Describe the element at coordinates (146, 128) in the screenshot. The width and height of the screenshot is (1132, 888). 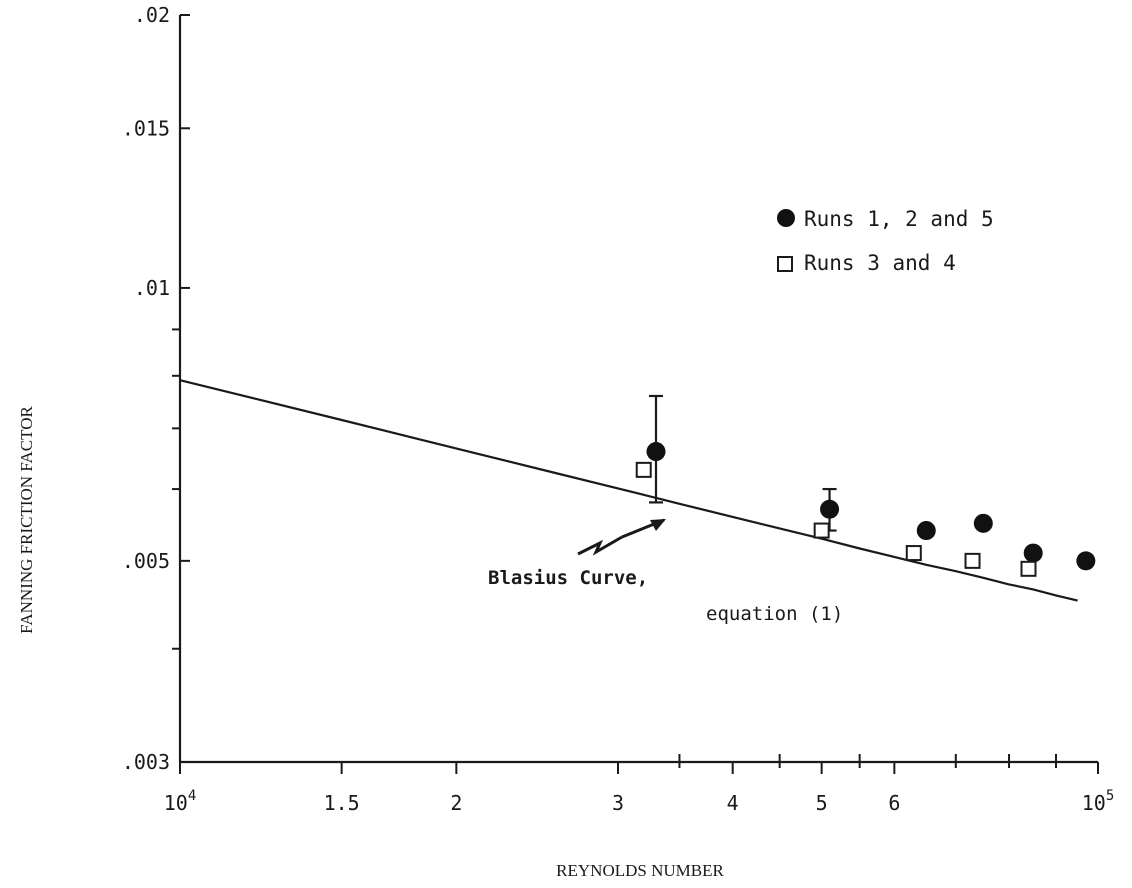
I see `y-tick-label-015: .015` at that location.